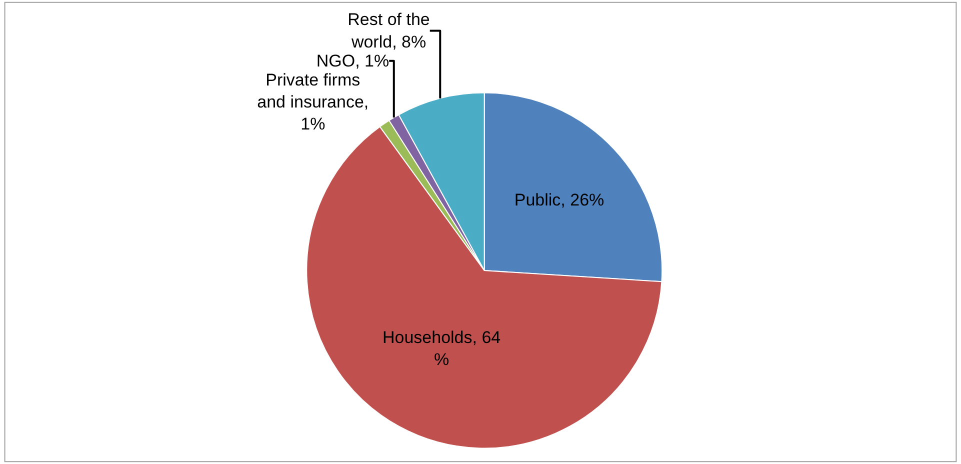 Image resolution: width=961 pixels, height=464 pixels. What do you see at coordinates (389, 31) in the screenshot?
I see `slice-label: Rest of the world, 8%` at bounding box center [389, 31].